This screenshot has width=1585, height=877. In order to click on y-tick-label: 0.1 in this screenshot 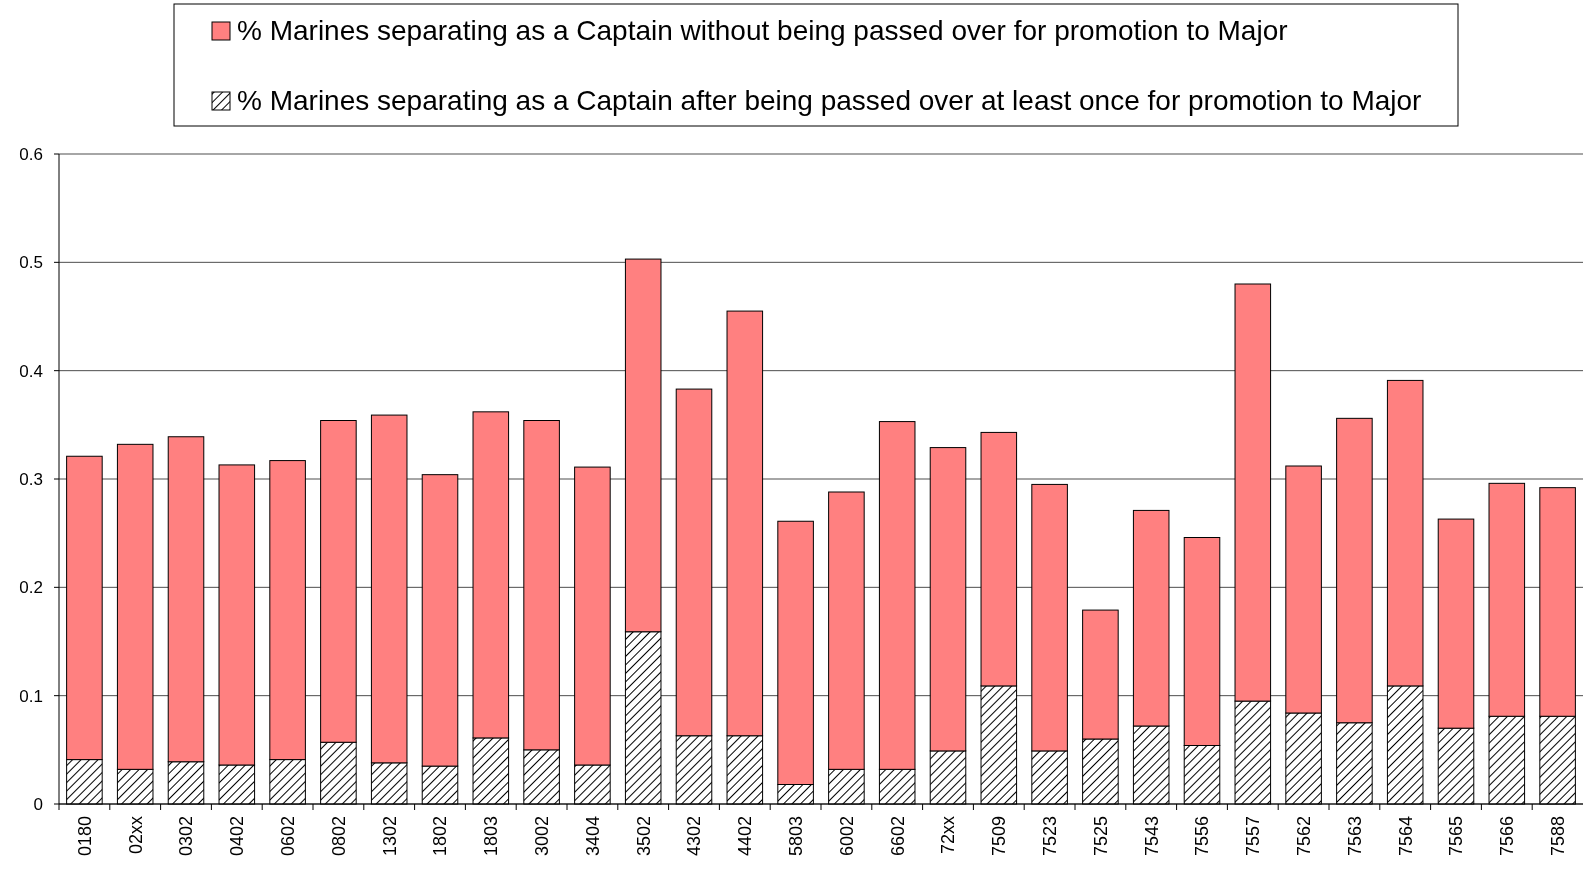, I will do `click(31, 696)`.